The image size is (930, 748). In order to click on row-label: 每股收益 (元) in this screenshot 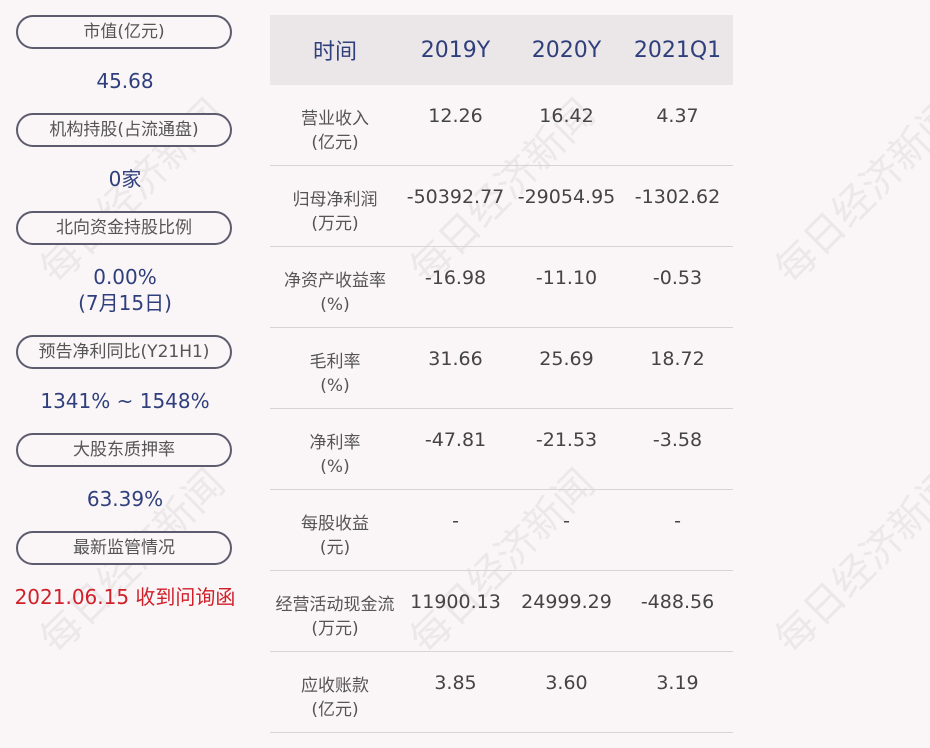, I will do `click(335, 530)`.